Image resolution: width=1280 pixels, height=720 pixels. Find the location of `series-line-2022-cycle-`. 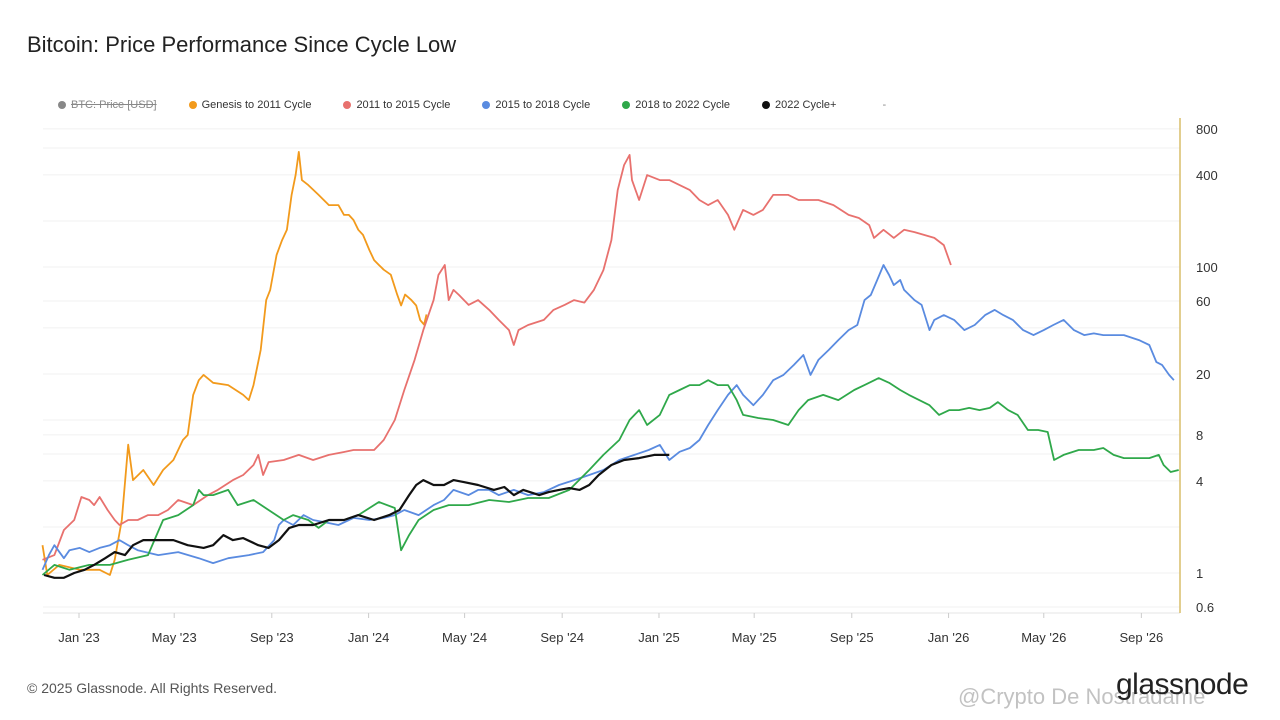

series-line-2022-cycle- is located at coordinates (356, 516).